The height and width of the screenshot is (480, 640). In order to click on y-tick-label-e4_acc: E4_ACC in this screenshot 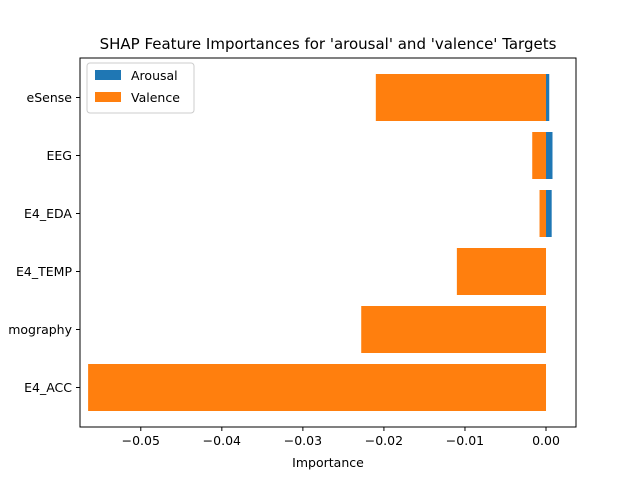, I will do `click(48, 387)`.